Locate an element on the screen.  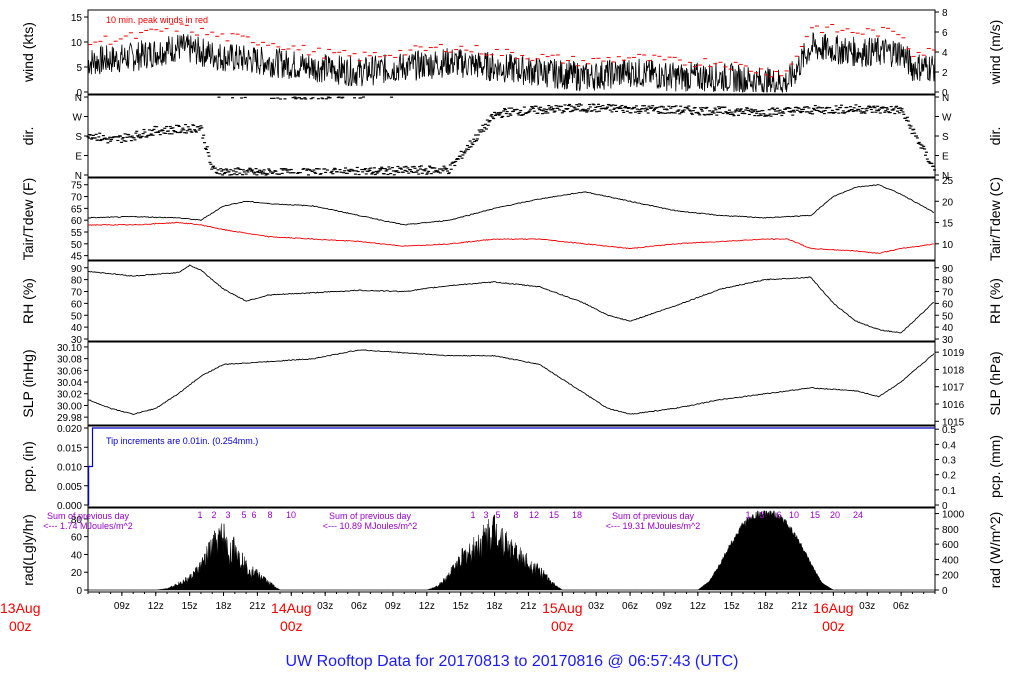
series-tair is located at coordinates (511, 205).